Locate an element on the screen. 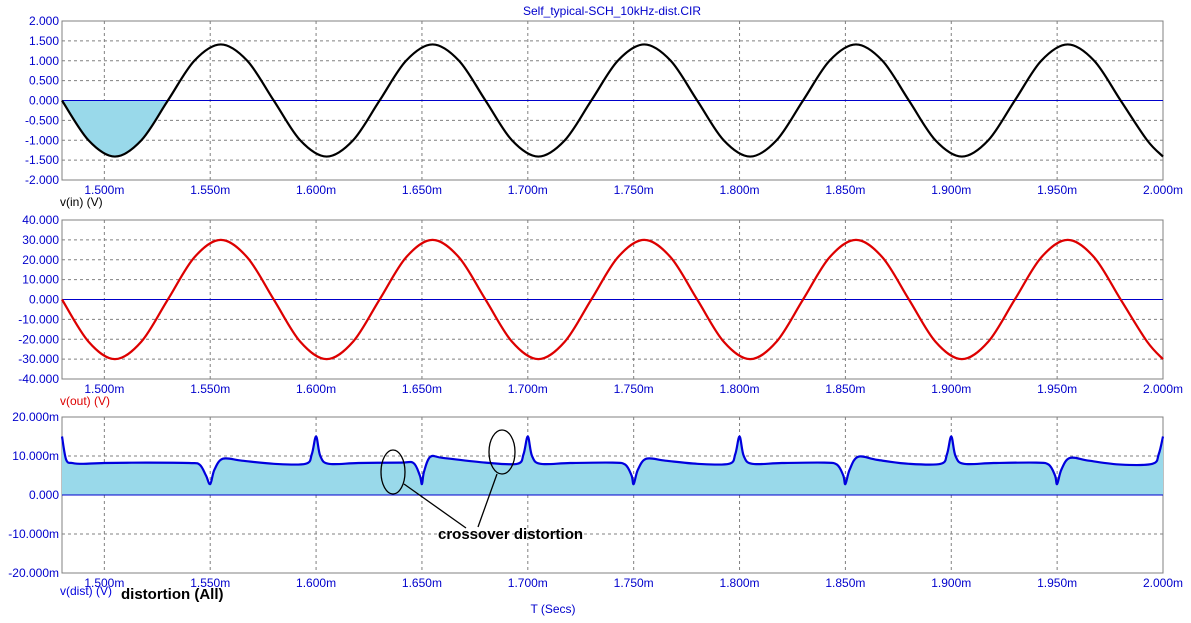 Image resolution: width=1191 pixels, height=623 pixels. vdist-x-tick-label: 2.000m is located at coordinates (1163, 583).